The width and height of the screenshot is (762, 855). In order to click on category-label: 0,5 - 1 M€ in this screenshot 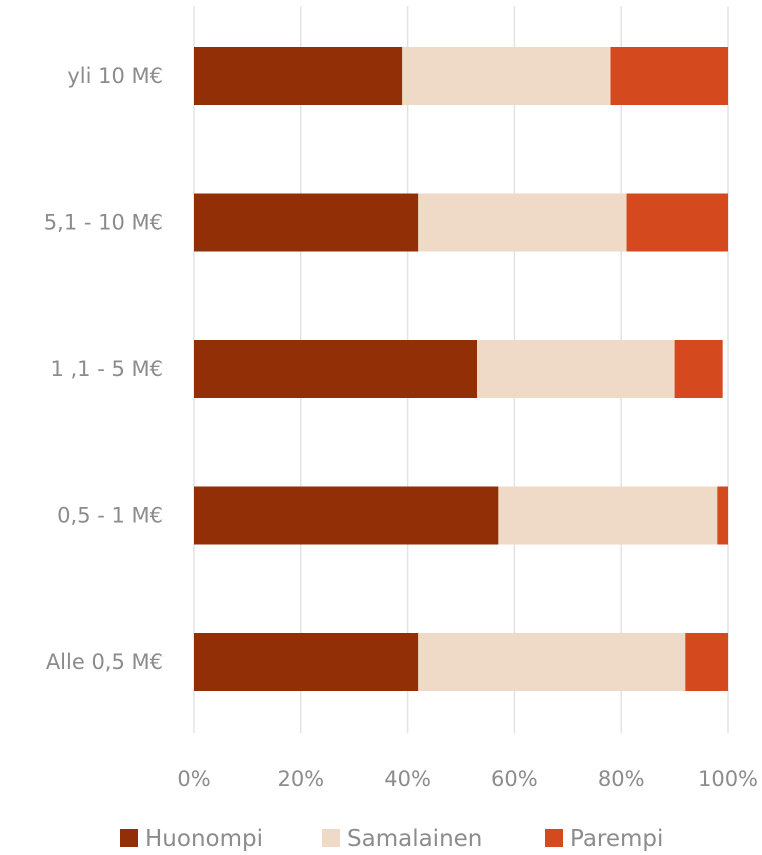, I will do `click(110, 516)`.